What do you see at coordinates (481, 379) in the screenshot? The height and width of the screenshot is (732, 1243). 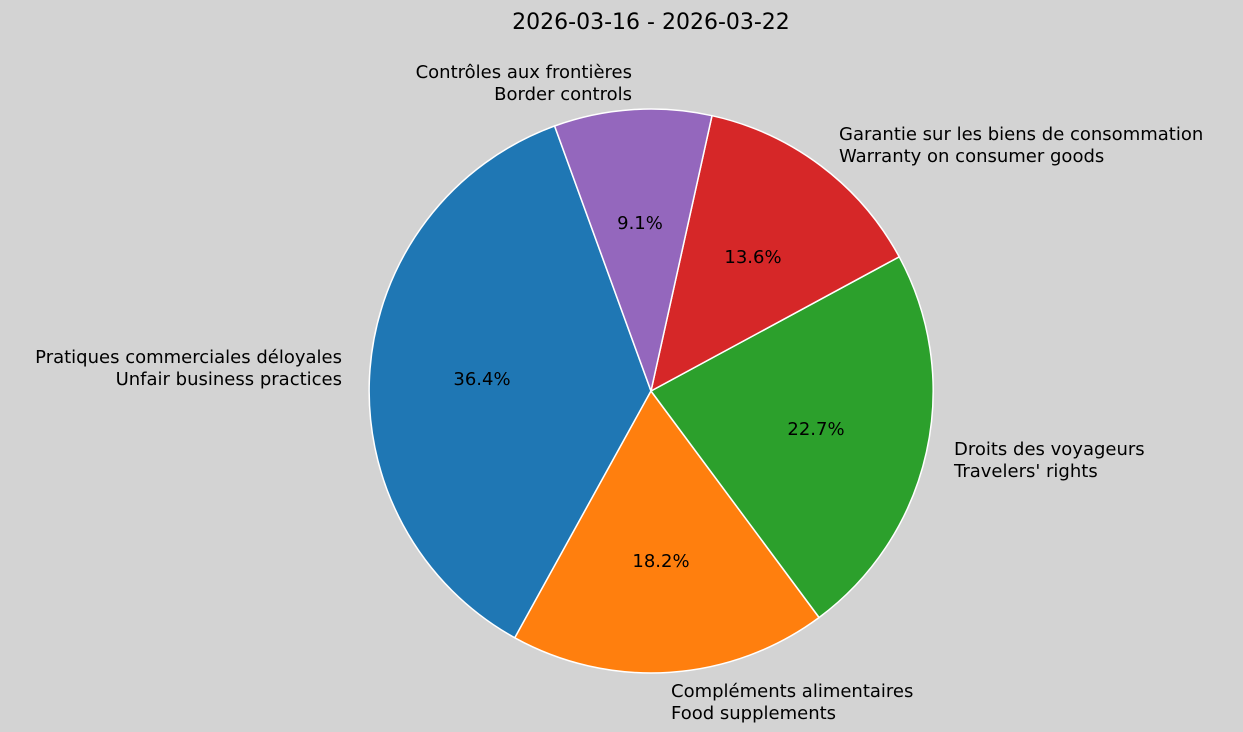 I see `pct-label-unfair: 36.4%` at bounding box center [481, 379].